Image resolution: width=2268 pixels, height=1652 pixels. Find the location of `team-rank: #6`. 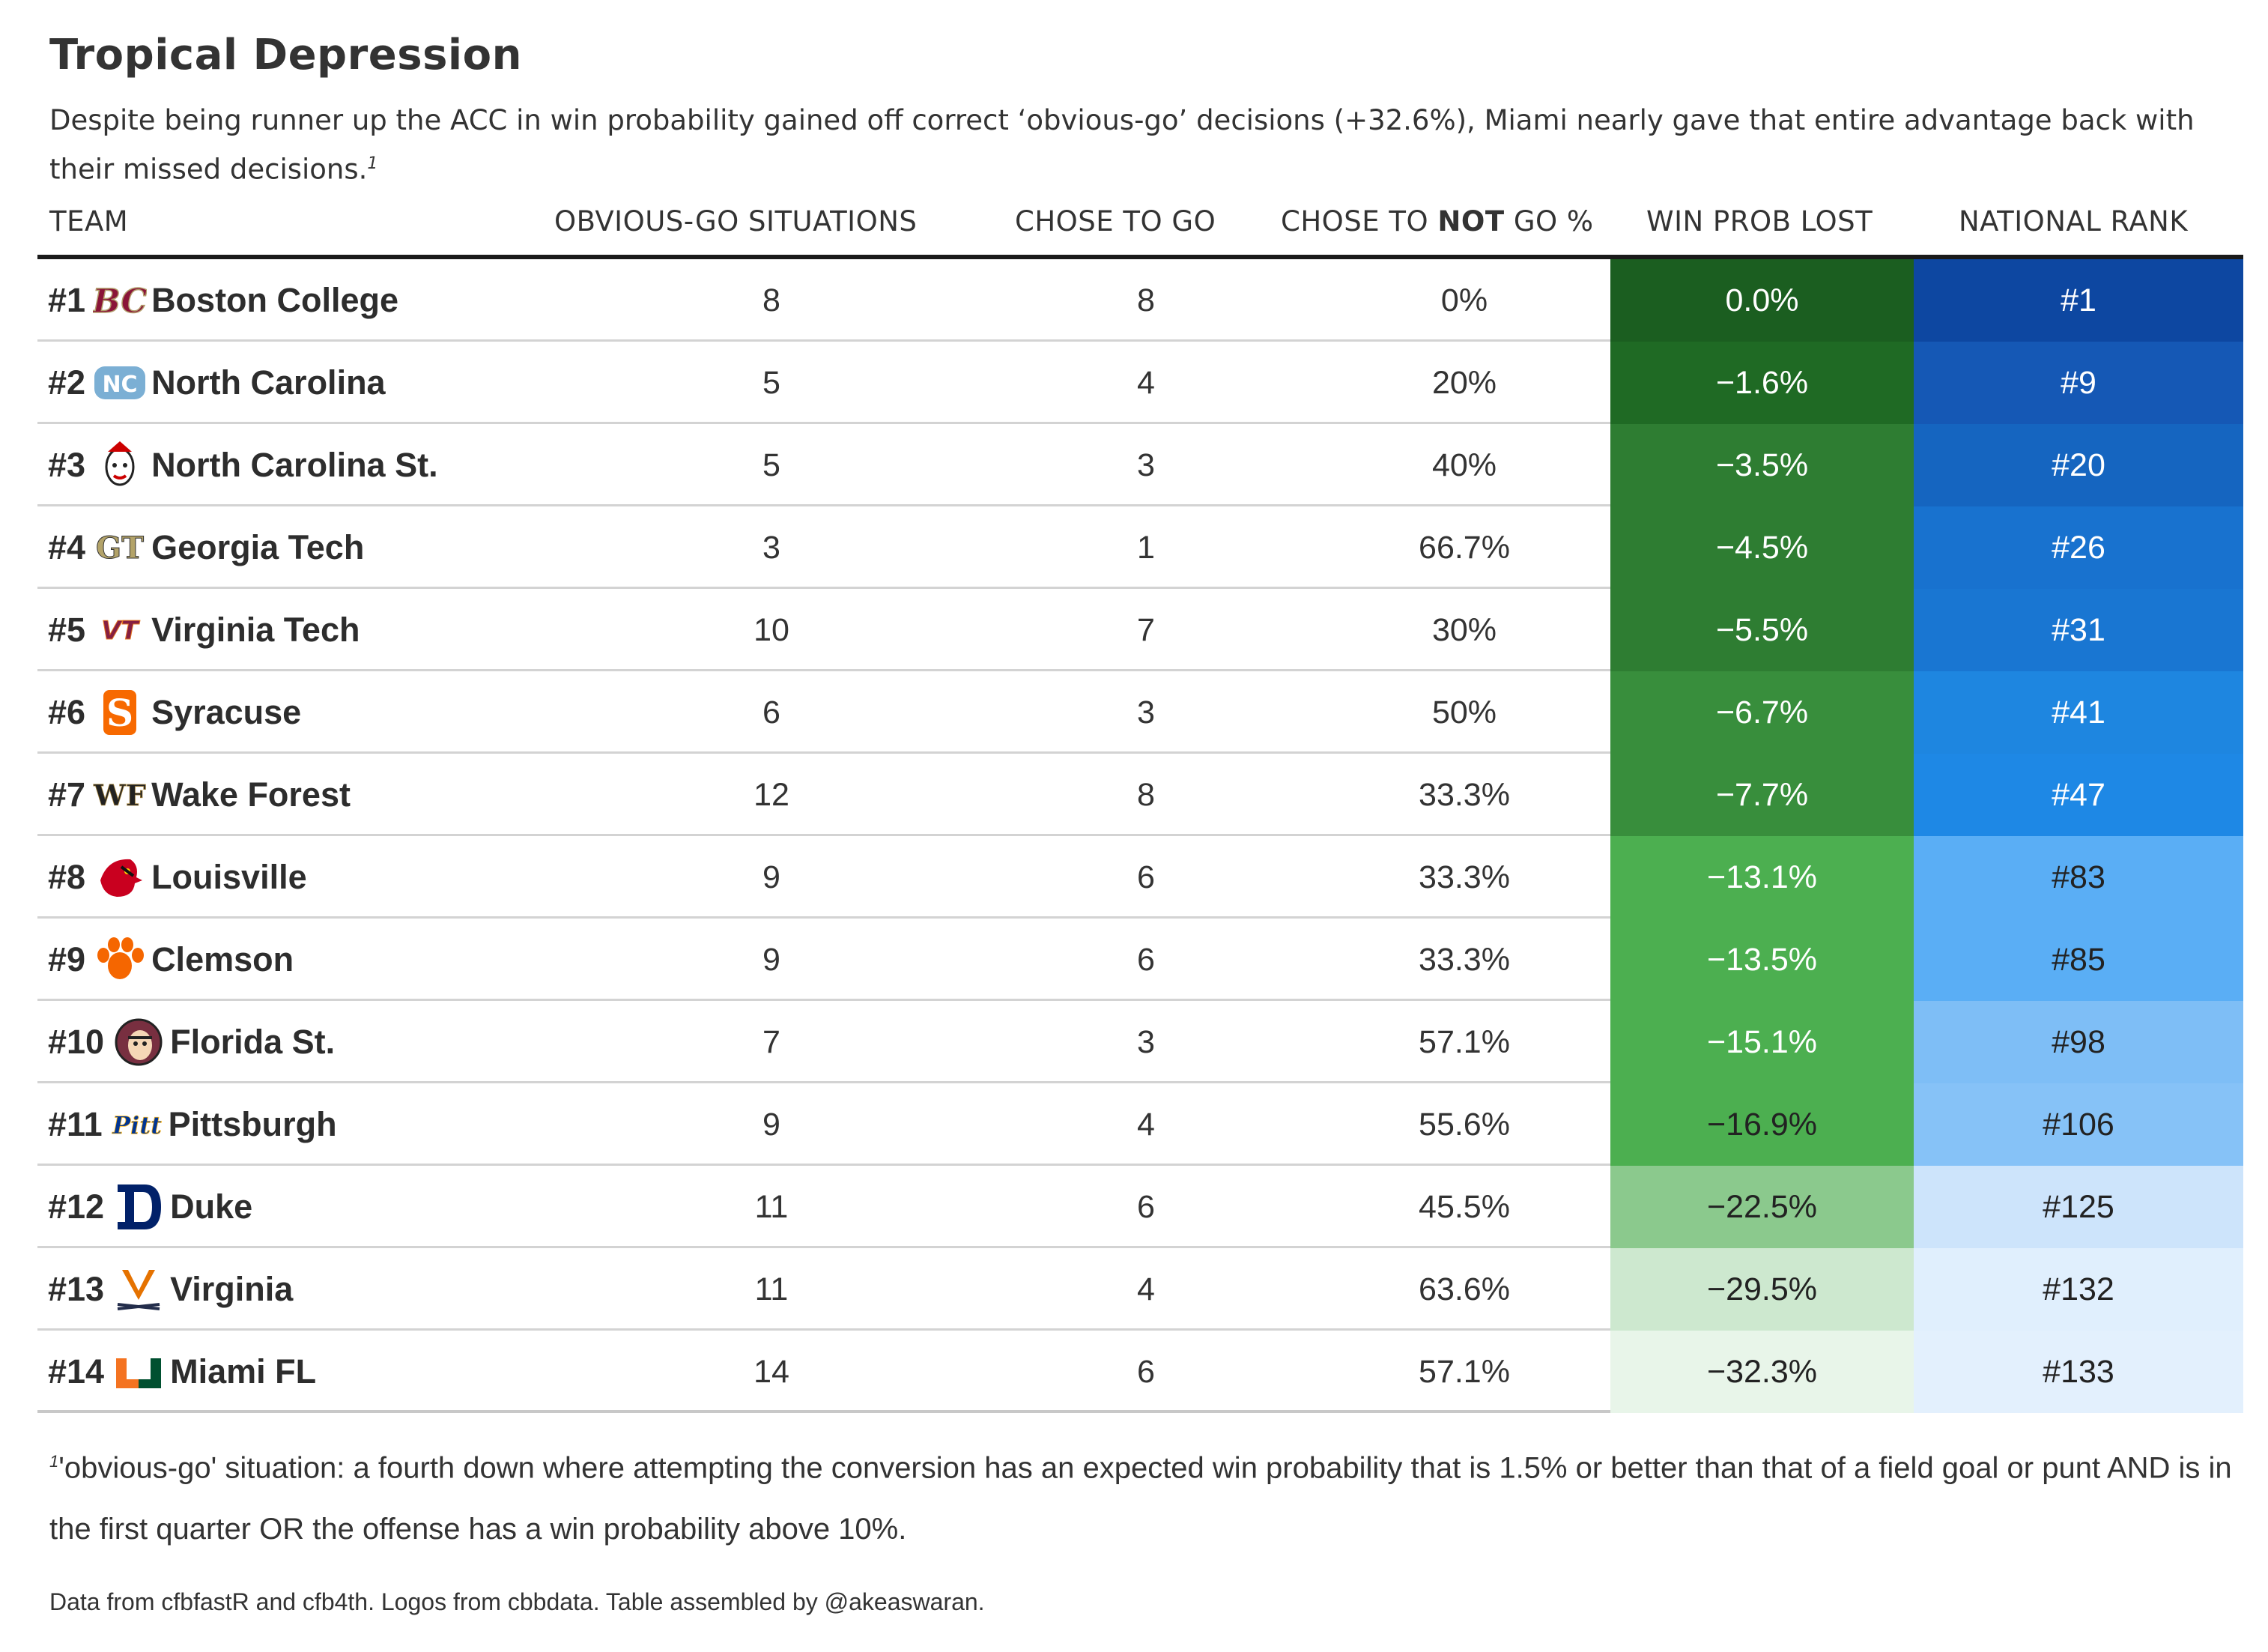

team-rank: #6 is located at coordinates (67, 712).